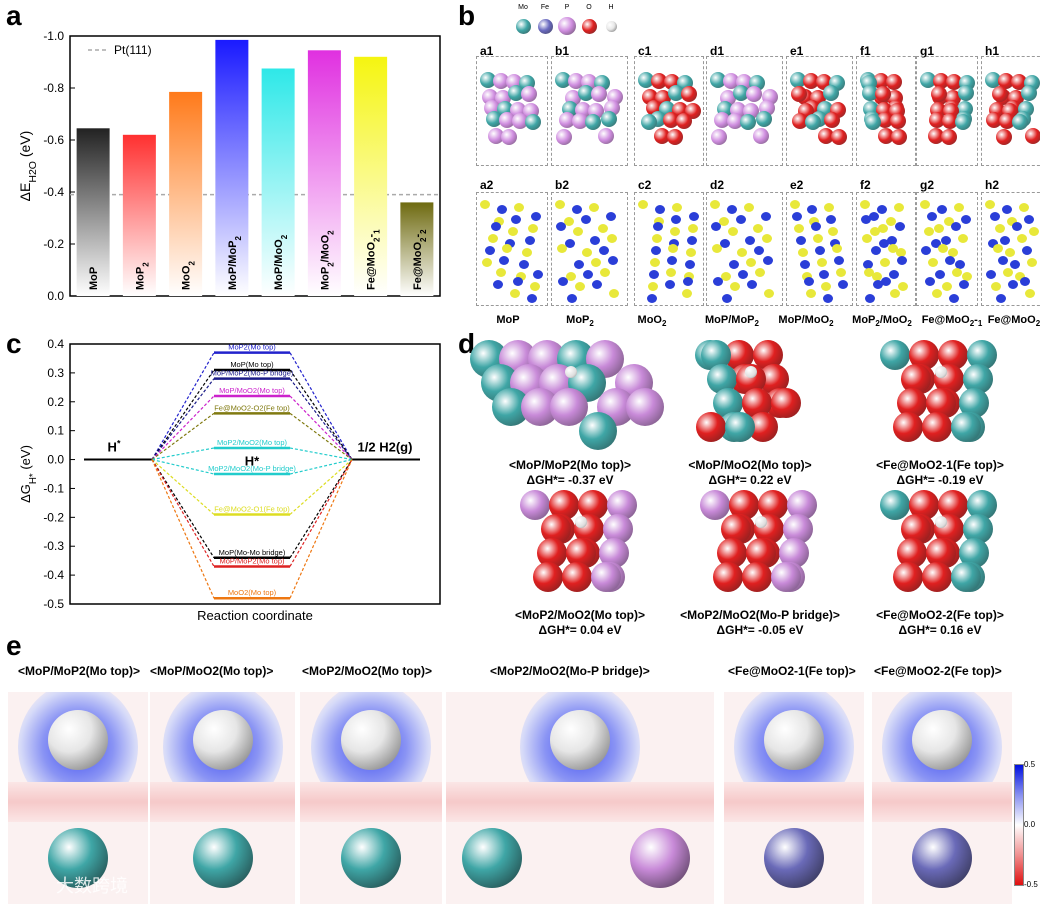 The width and height of the screenshot is (1040, 906). I want to click on model-name: <MoP2/MoO2(Mo-P bridge)>, so click(760, 615).